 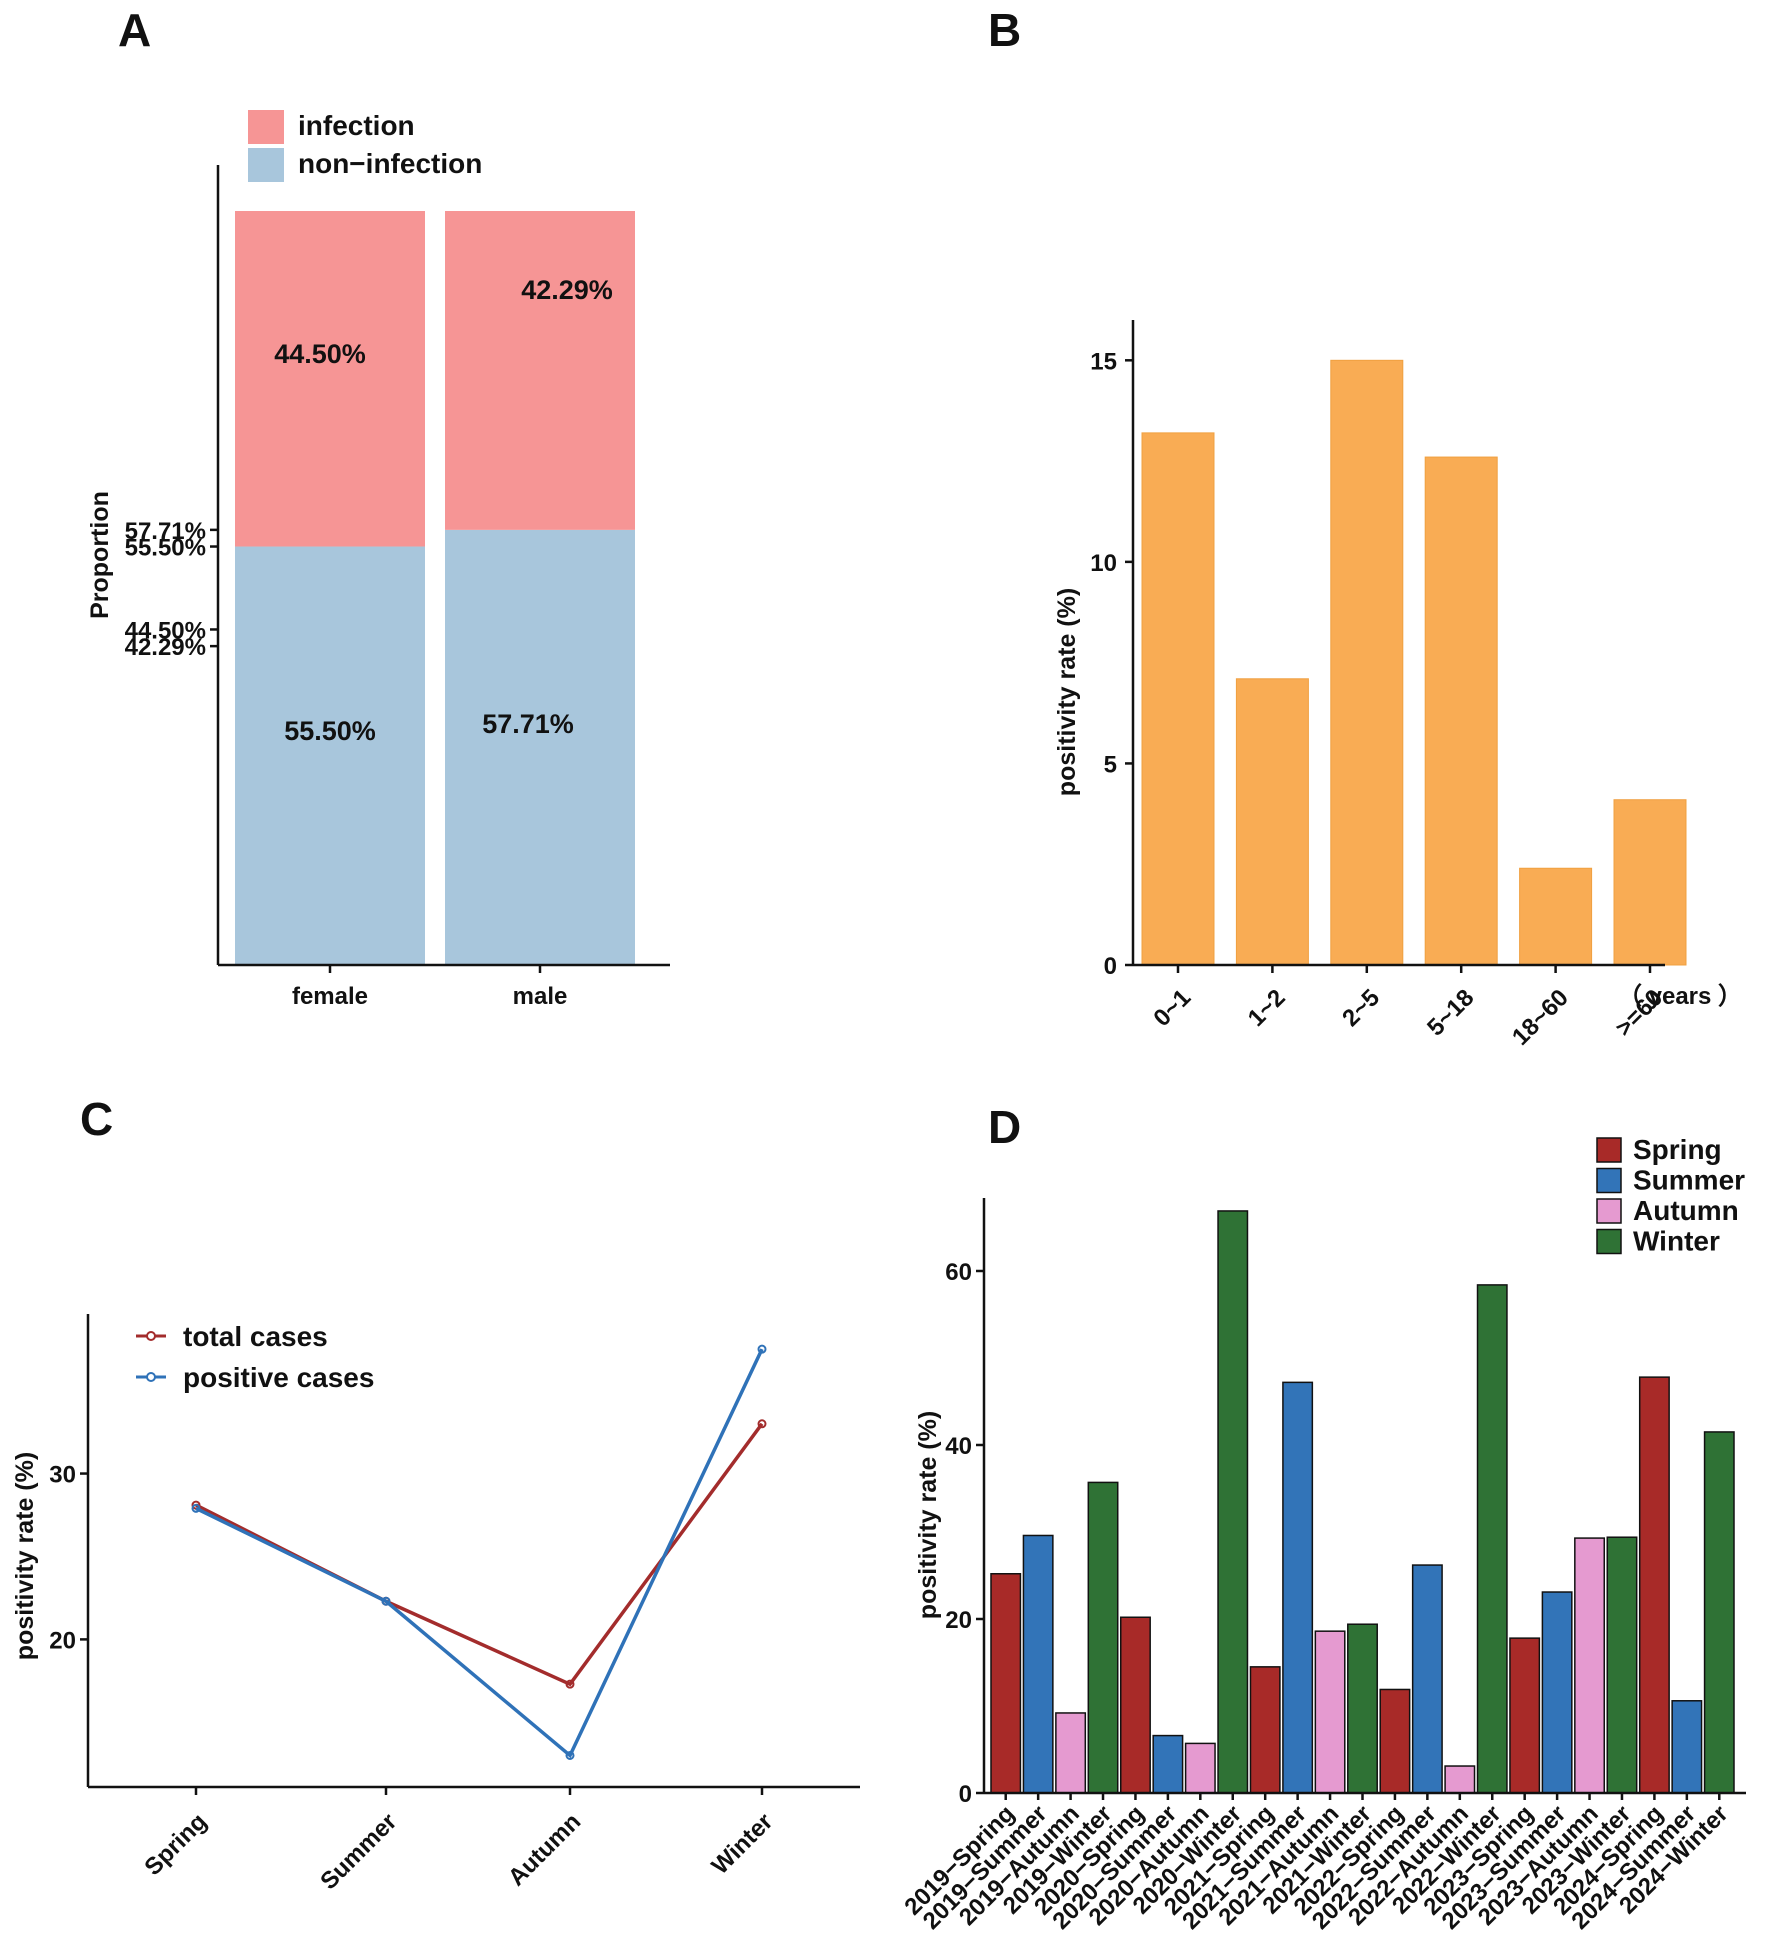 I want to click on bar-label-female-infection: 44.50%, so click(x=320, y=354).